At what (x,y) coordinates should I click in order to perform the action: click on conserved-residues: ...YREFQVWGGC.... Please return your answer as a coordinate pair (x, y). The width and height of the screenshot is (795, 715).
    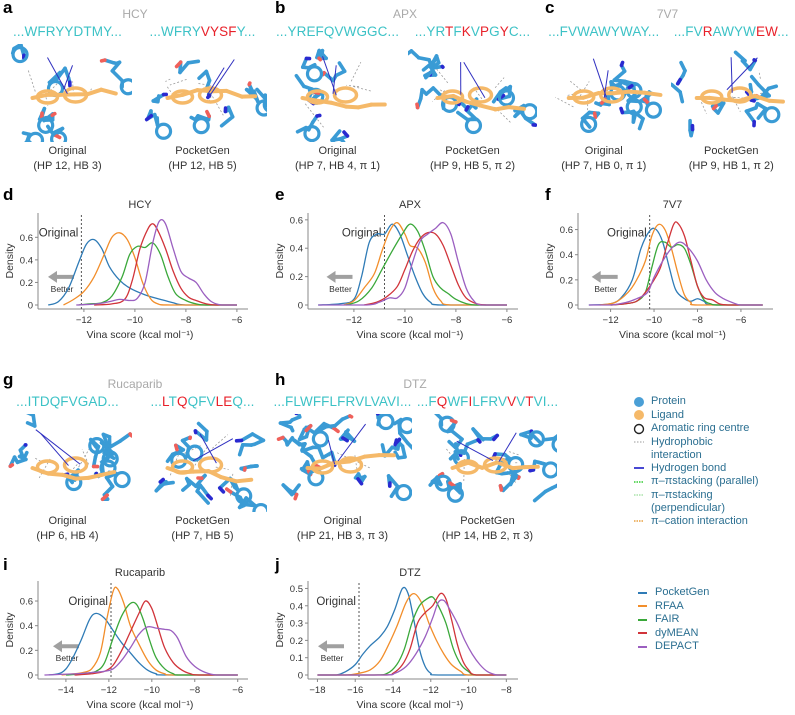
    Looking at the image, I should click on (337, 31).